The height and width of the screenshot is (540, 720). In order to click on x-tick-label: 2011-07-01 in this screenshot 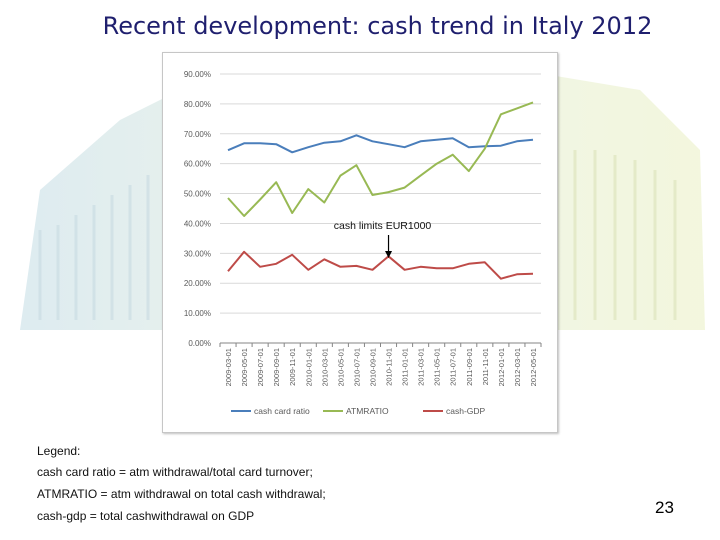, I will do `click(453, 367)`.